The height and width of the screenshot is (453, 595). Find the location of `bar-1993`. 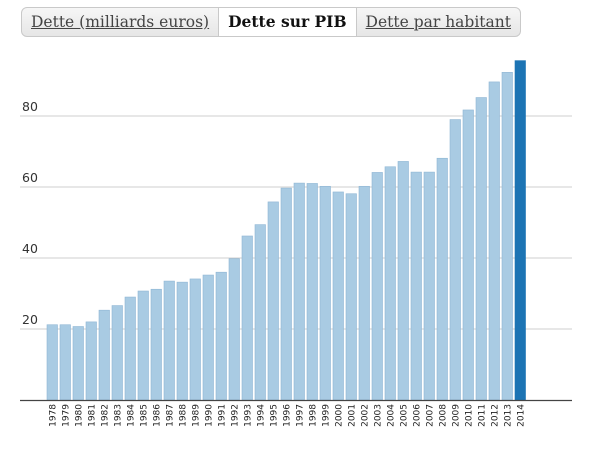

bar-1993 is located at coordinates (247, 318).